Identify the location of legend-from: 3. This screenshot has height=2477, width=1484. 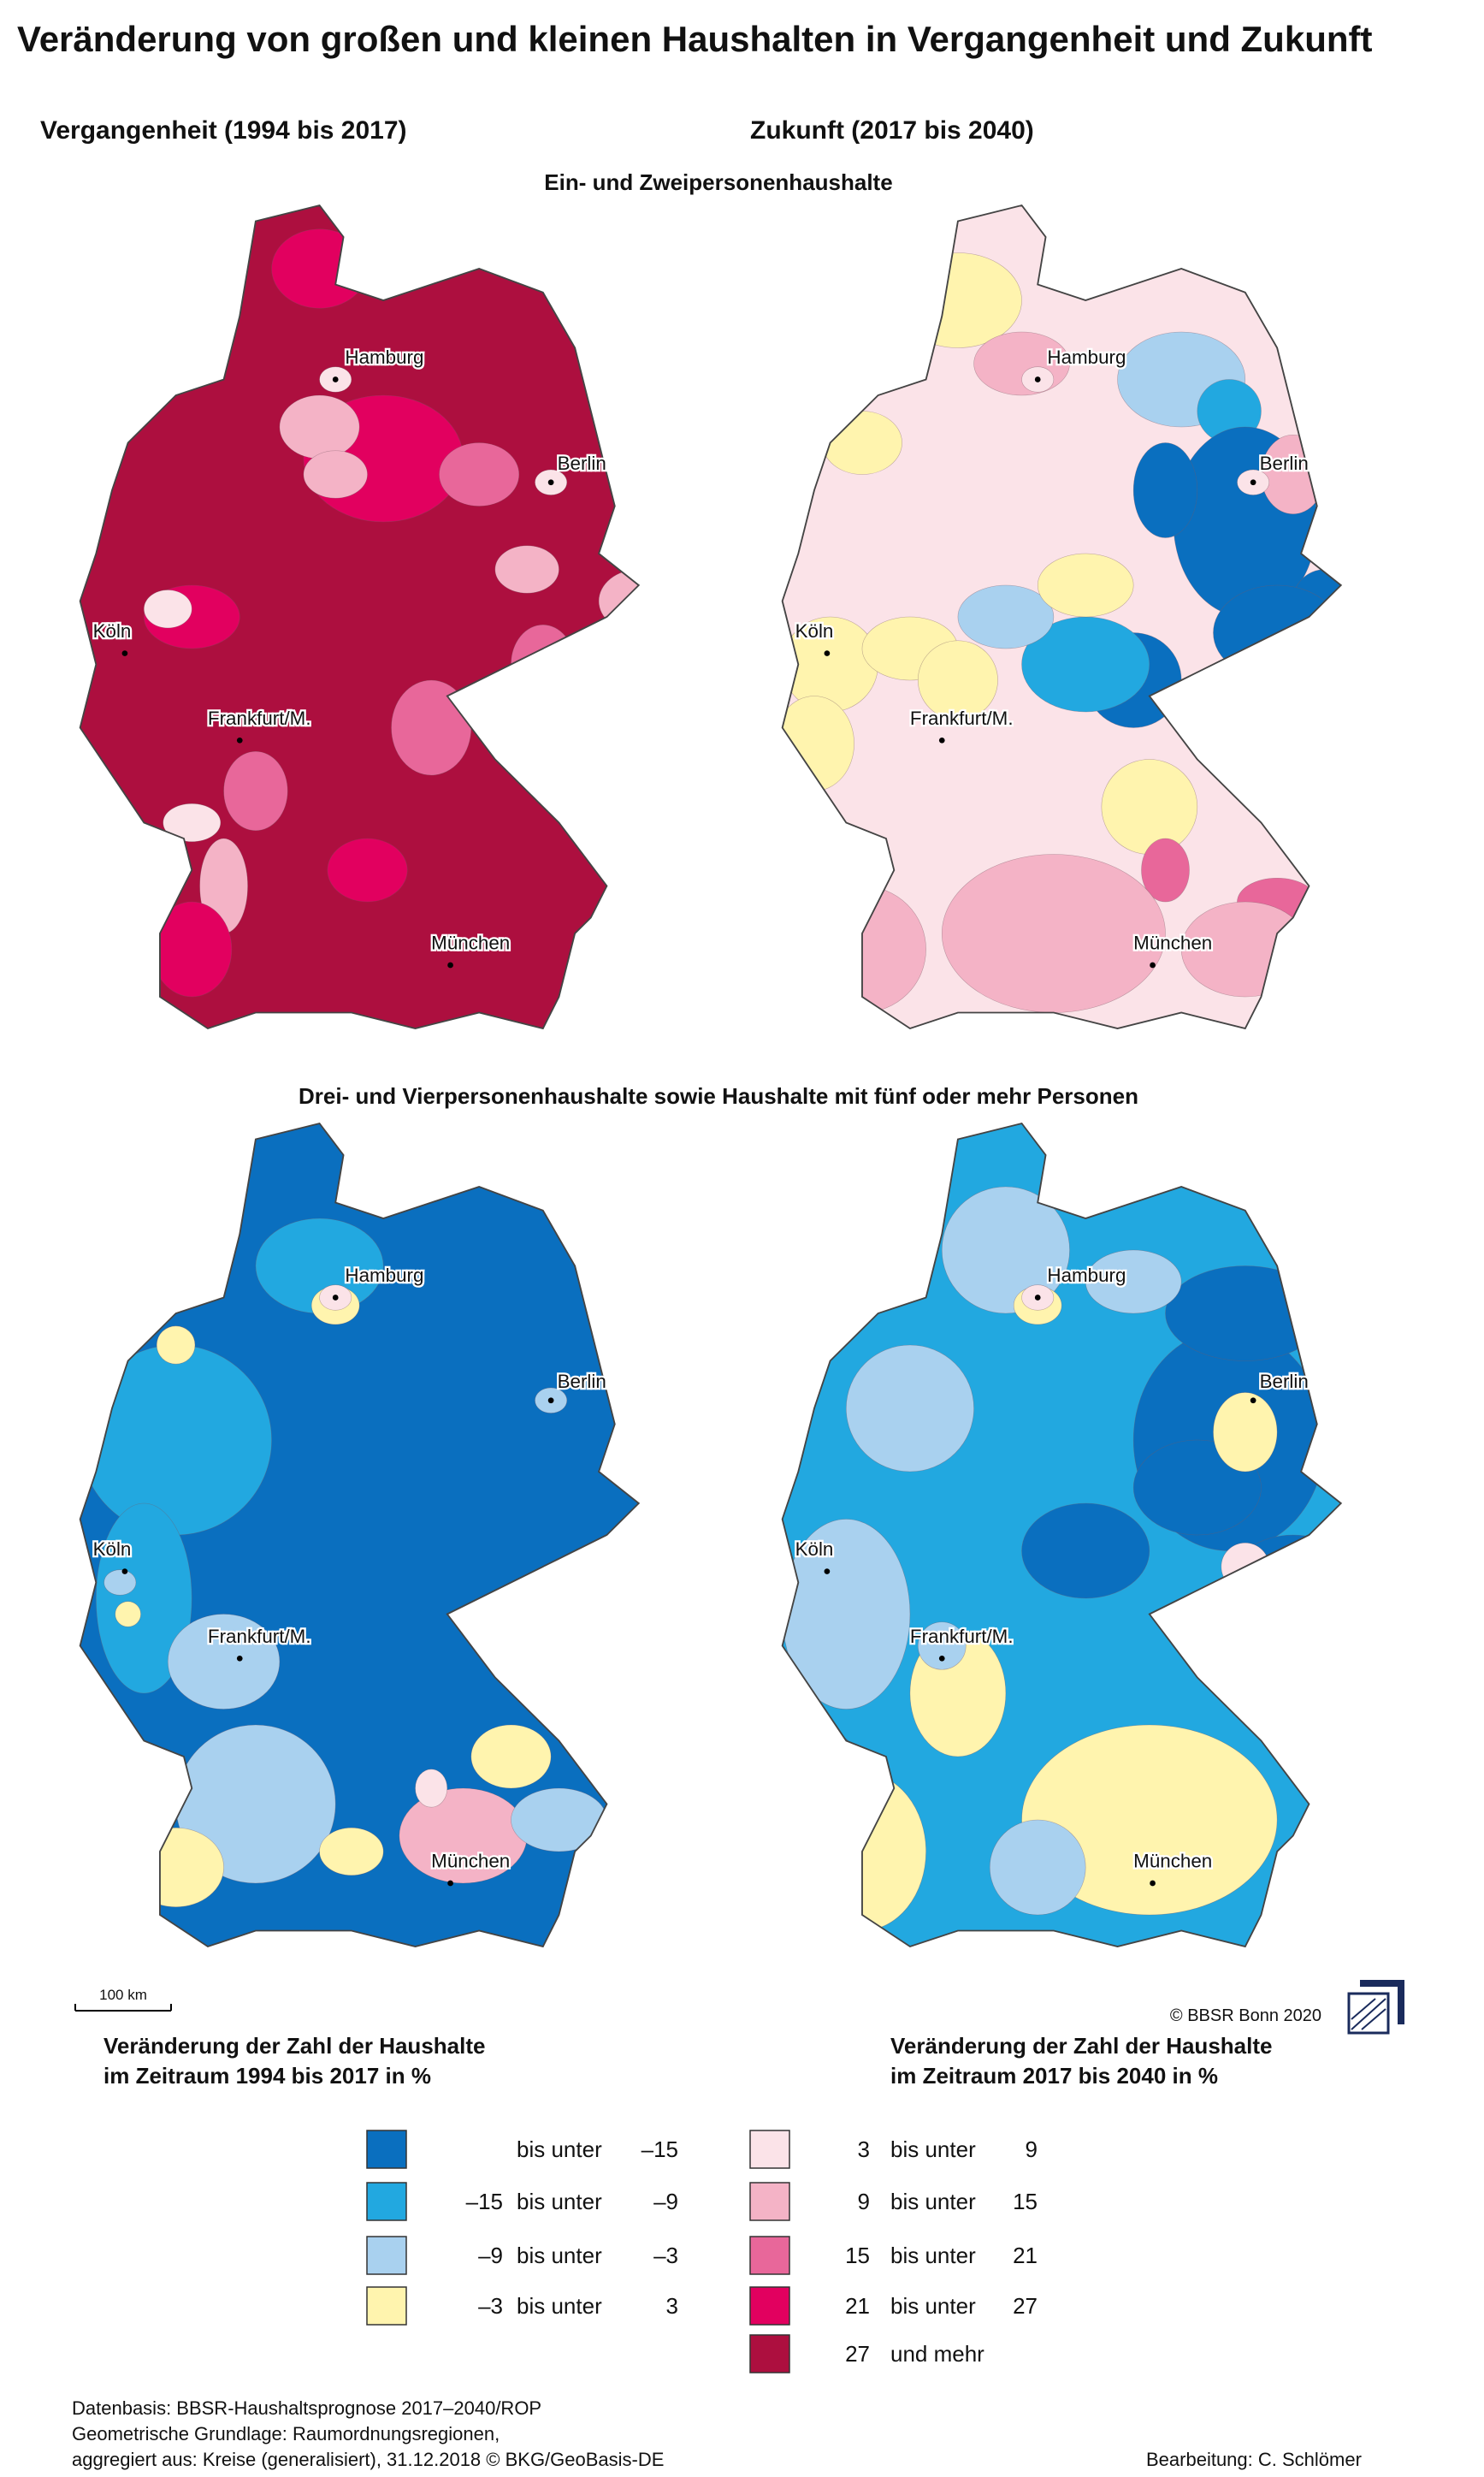
(864, 2149).